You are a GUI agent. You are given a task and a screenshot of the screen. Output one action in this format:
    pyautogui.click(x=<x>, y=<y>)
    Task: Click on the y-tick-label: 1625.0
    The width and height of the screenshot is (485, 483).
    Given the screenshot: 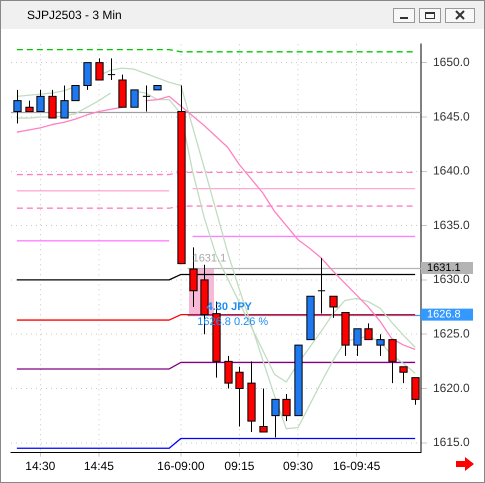 What is the action you would take?
    pyautogui.click(x=451, y=333)
    